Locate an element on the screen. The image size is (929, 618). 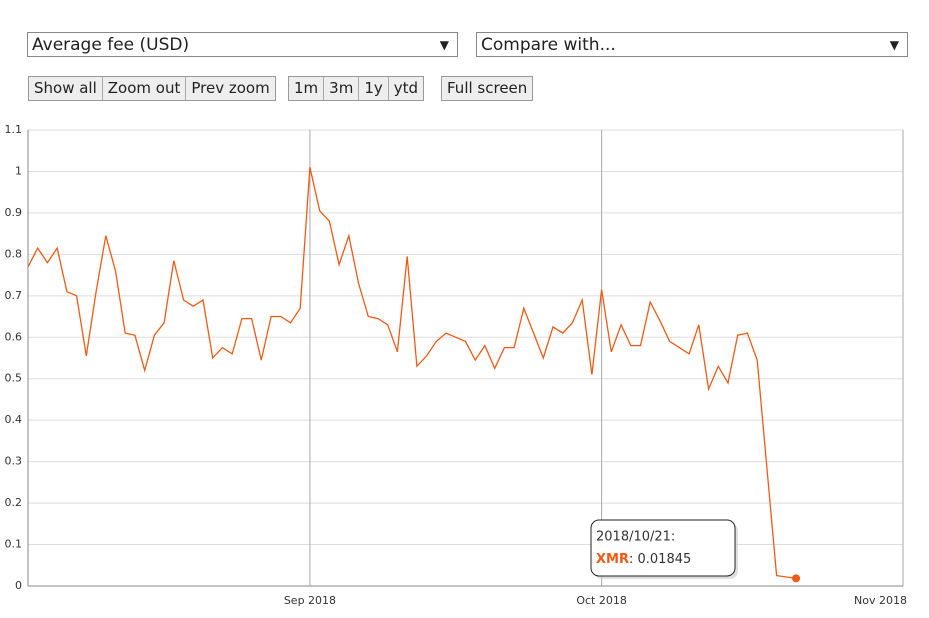
y-tick-label: 0.3 is located at coordinates (14, 461).